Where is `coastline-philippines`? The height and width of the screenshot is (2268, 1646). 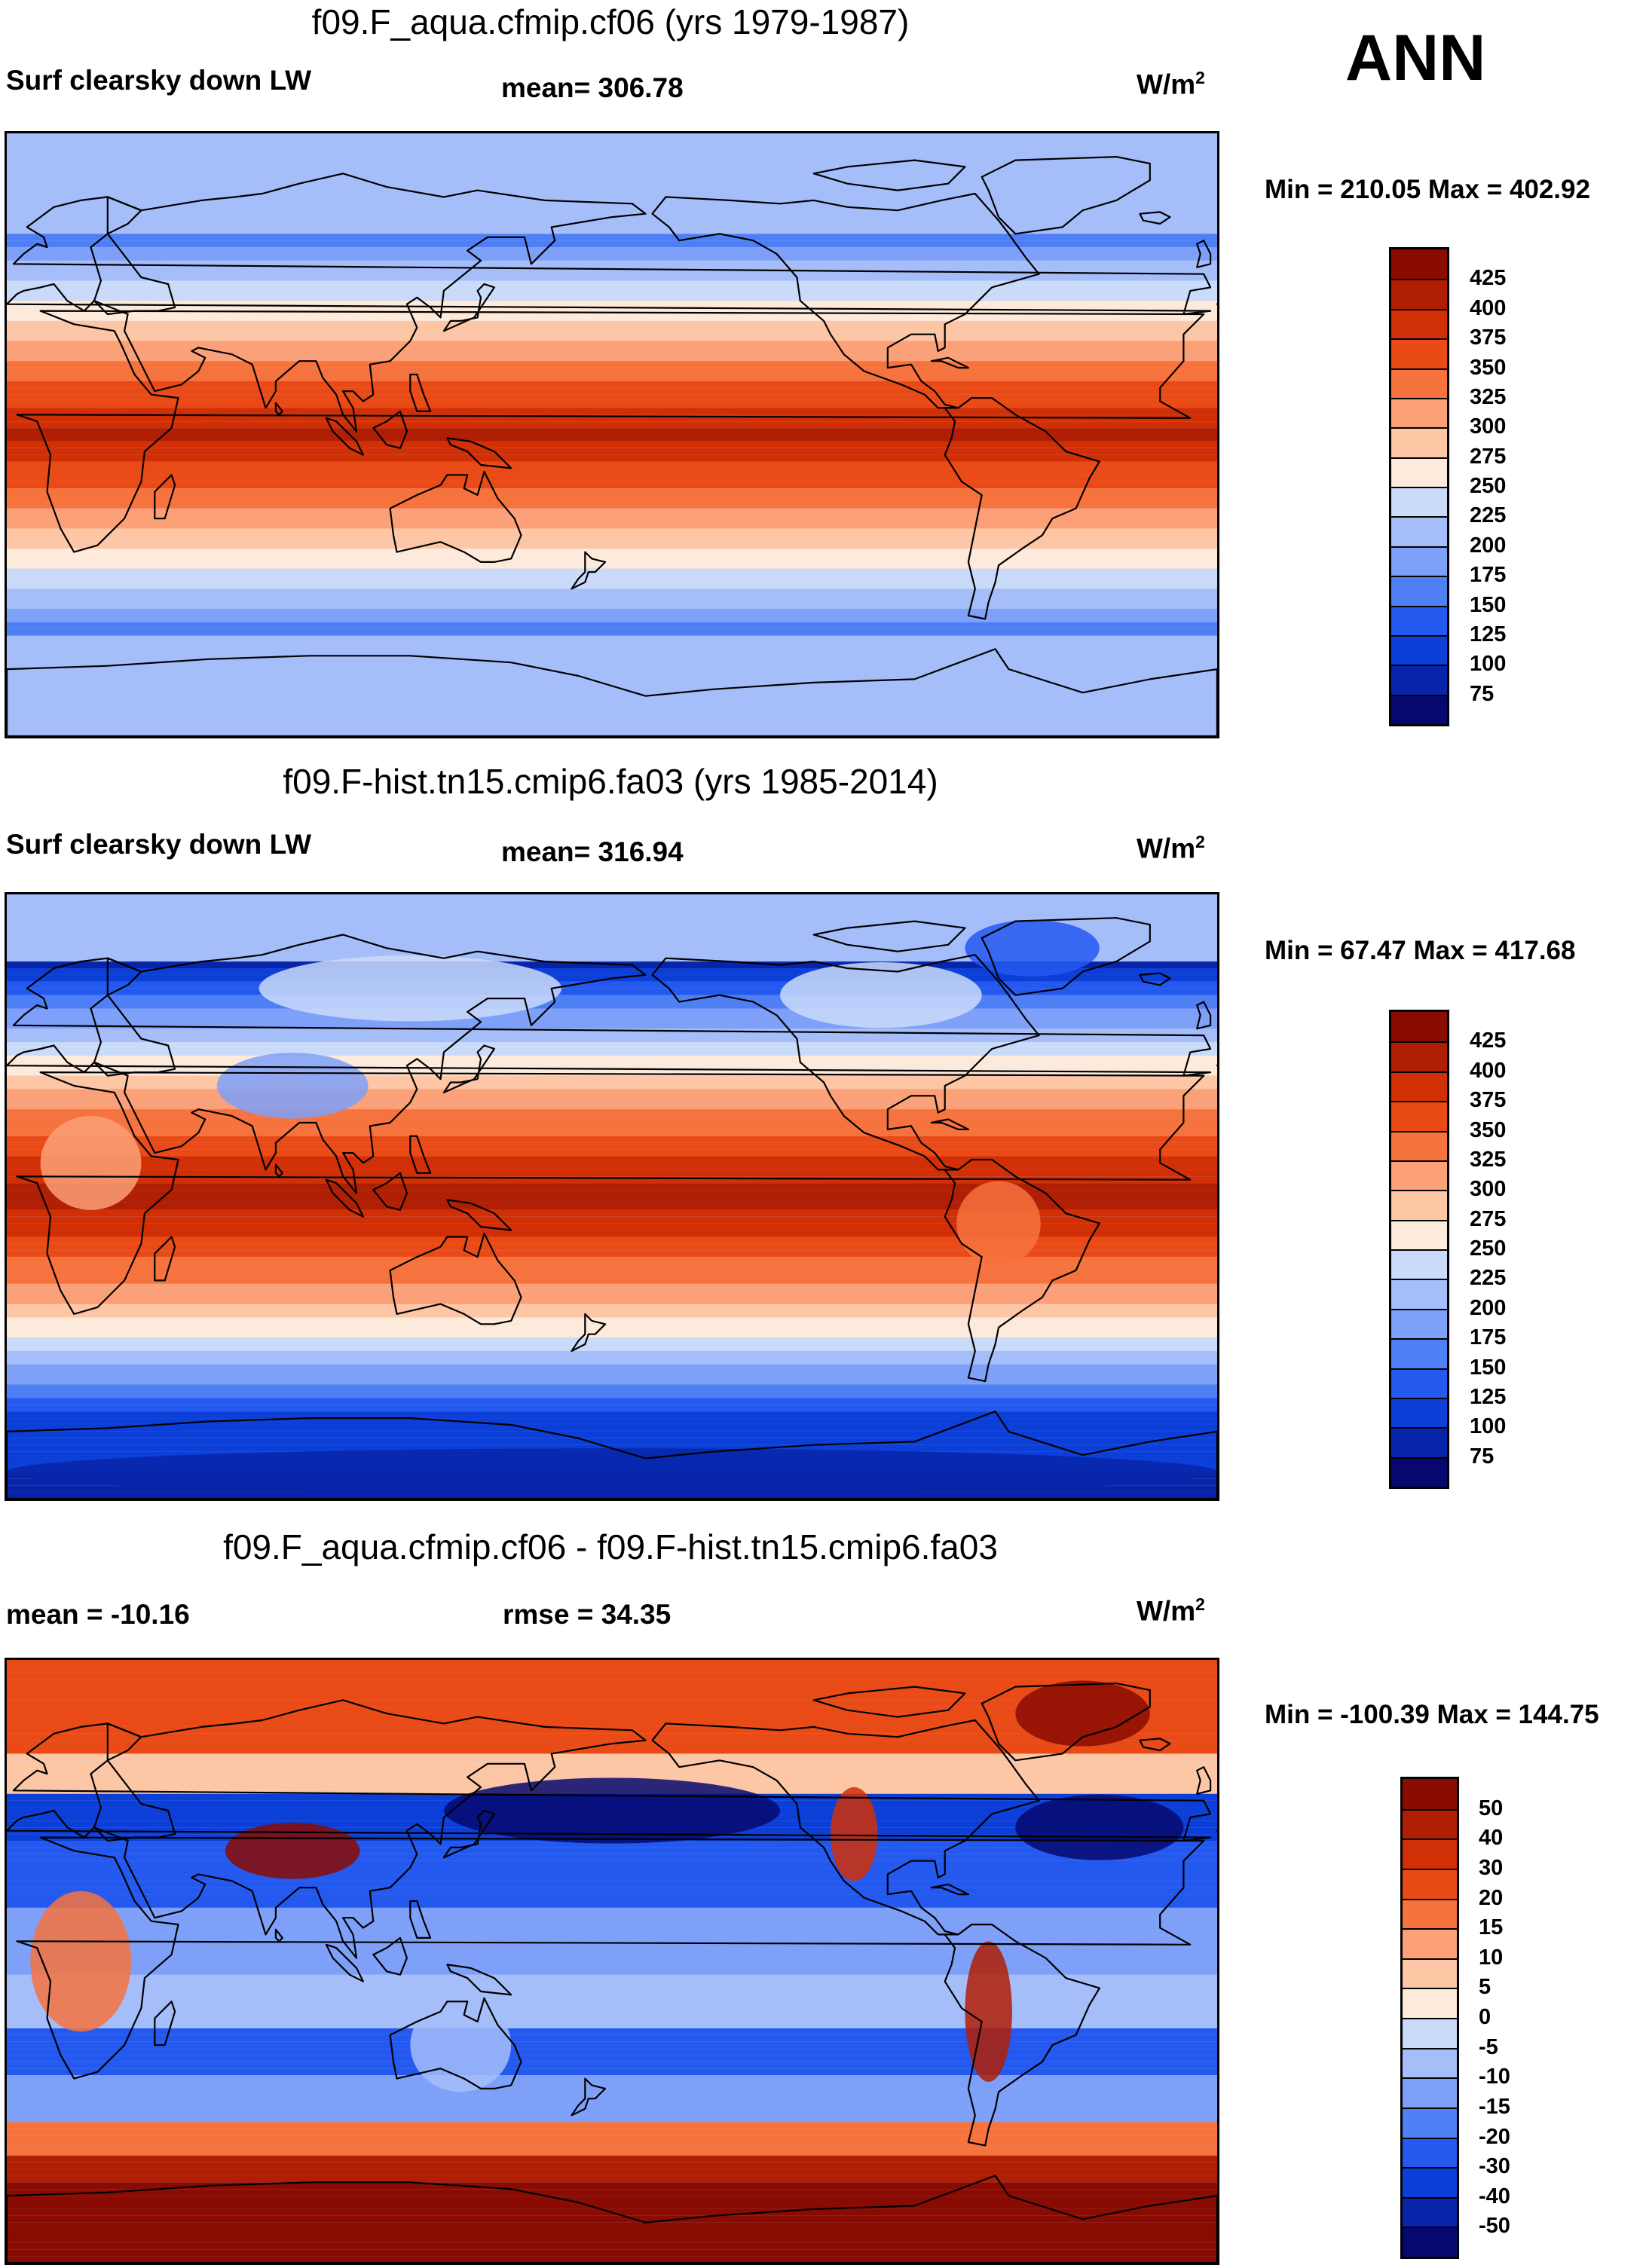 coastline-philippines is located at coordinates (420, 1154).